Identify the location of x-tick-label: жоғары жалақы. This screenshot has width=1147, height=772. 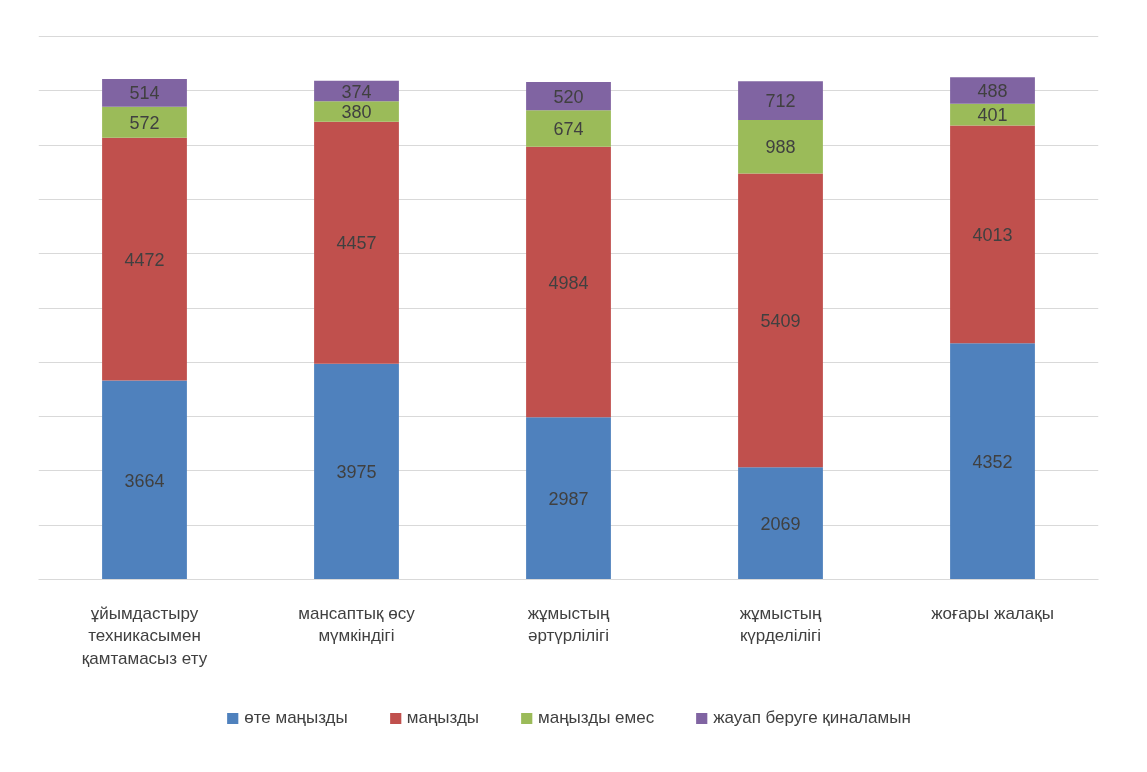
(992, 613).